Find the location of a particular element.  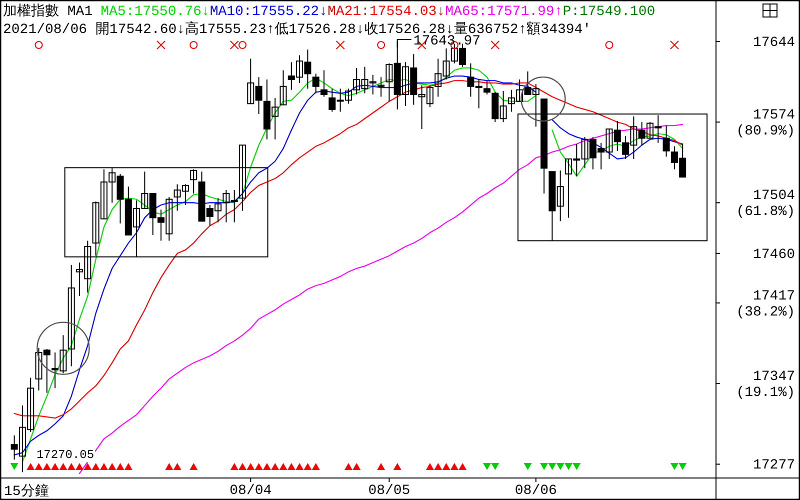

y-tick-label: 17460 is located at coordinates (773, 254).